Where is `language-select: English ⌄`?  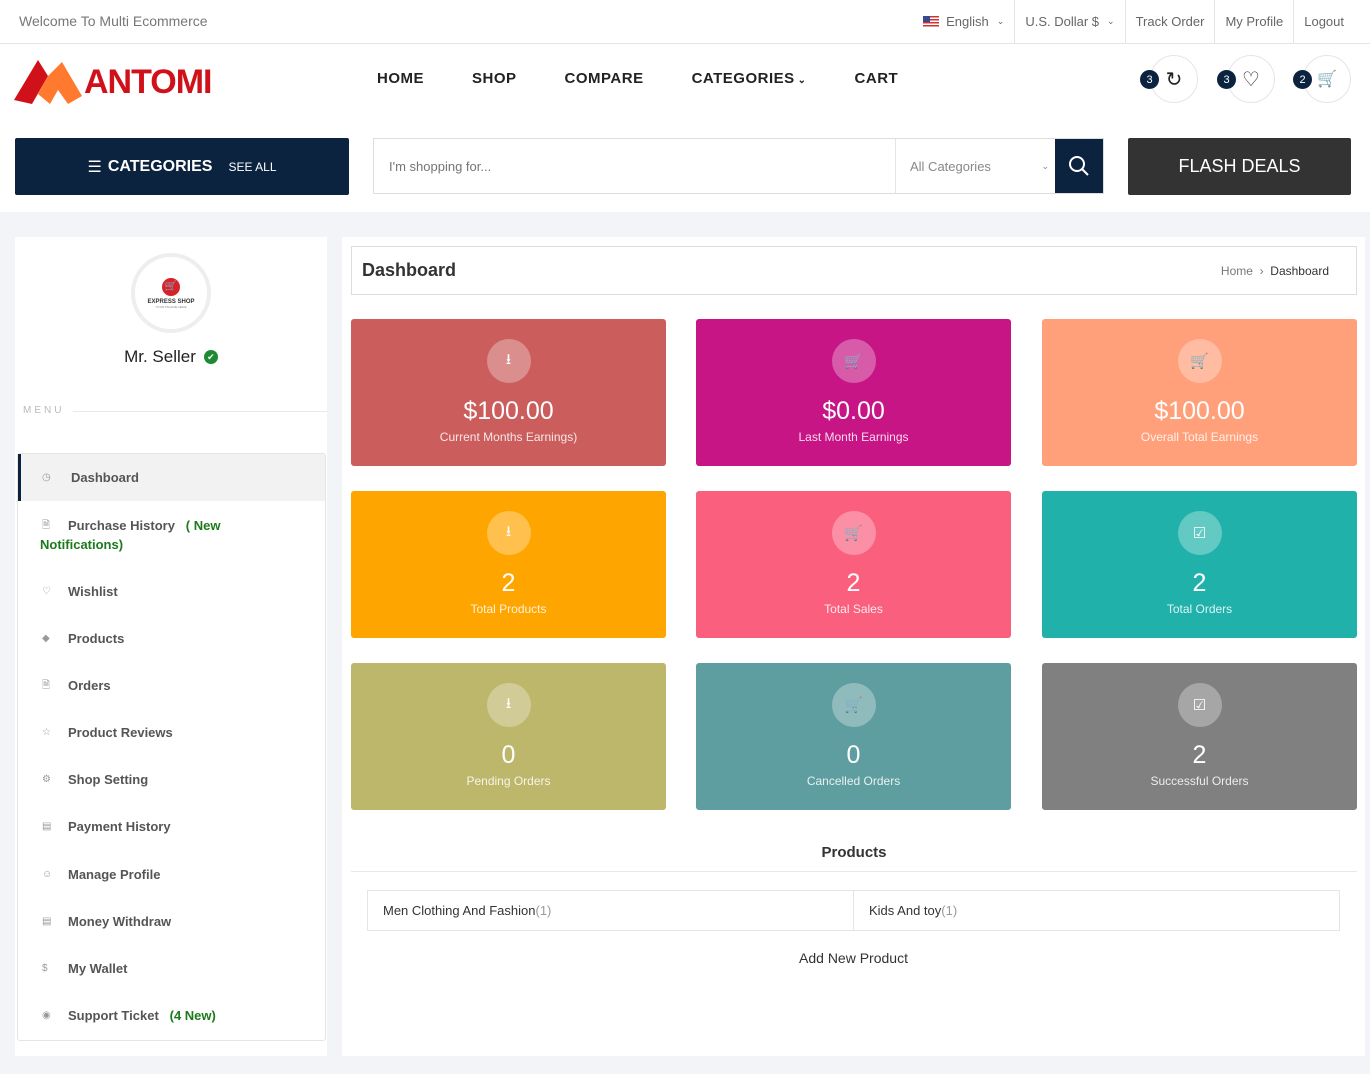
language-select: English ⌄ is located at coordinates (963, 21).